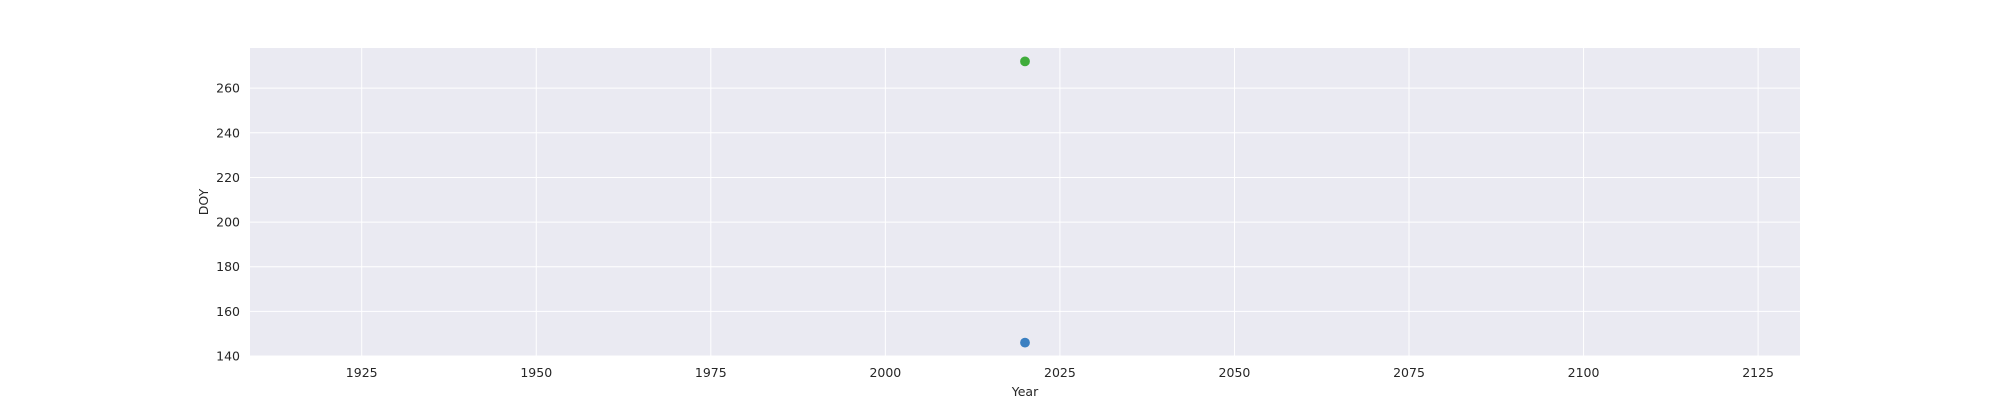  What do you see at coordinates (1584, 372) in the screenshot?
I see `x-tick-label: 2100` at bounding box center [1584, 372].